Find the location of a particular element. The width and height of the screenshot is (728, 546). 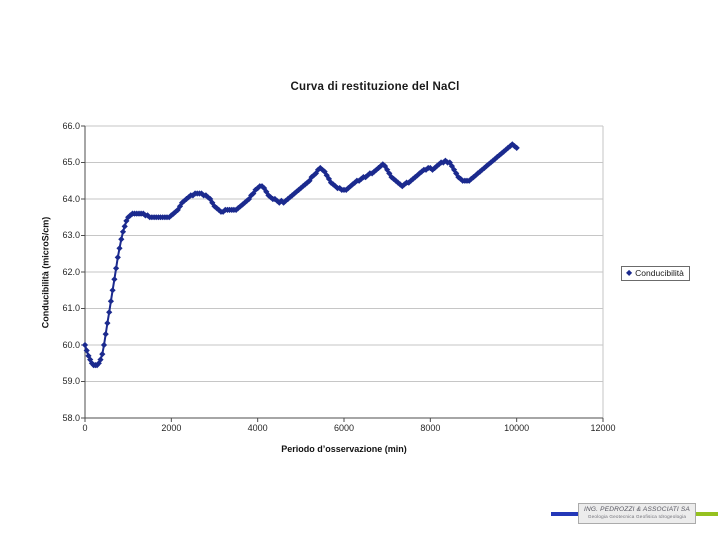

x-tick-label: 12000 is located at coordinates (603, 428).